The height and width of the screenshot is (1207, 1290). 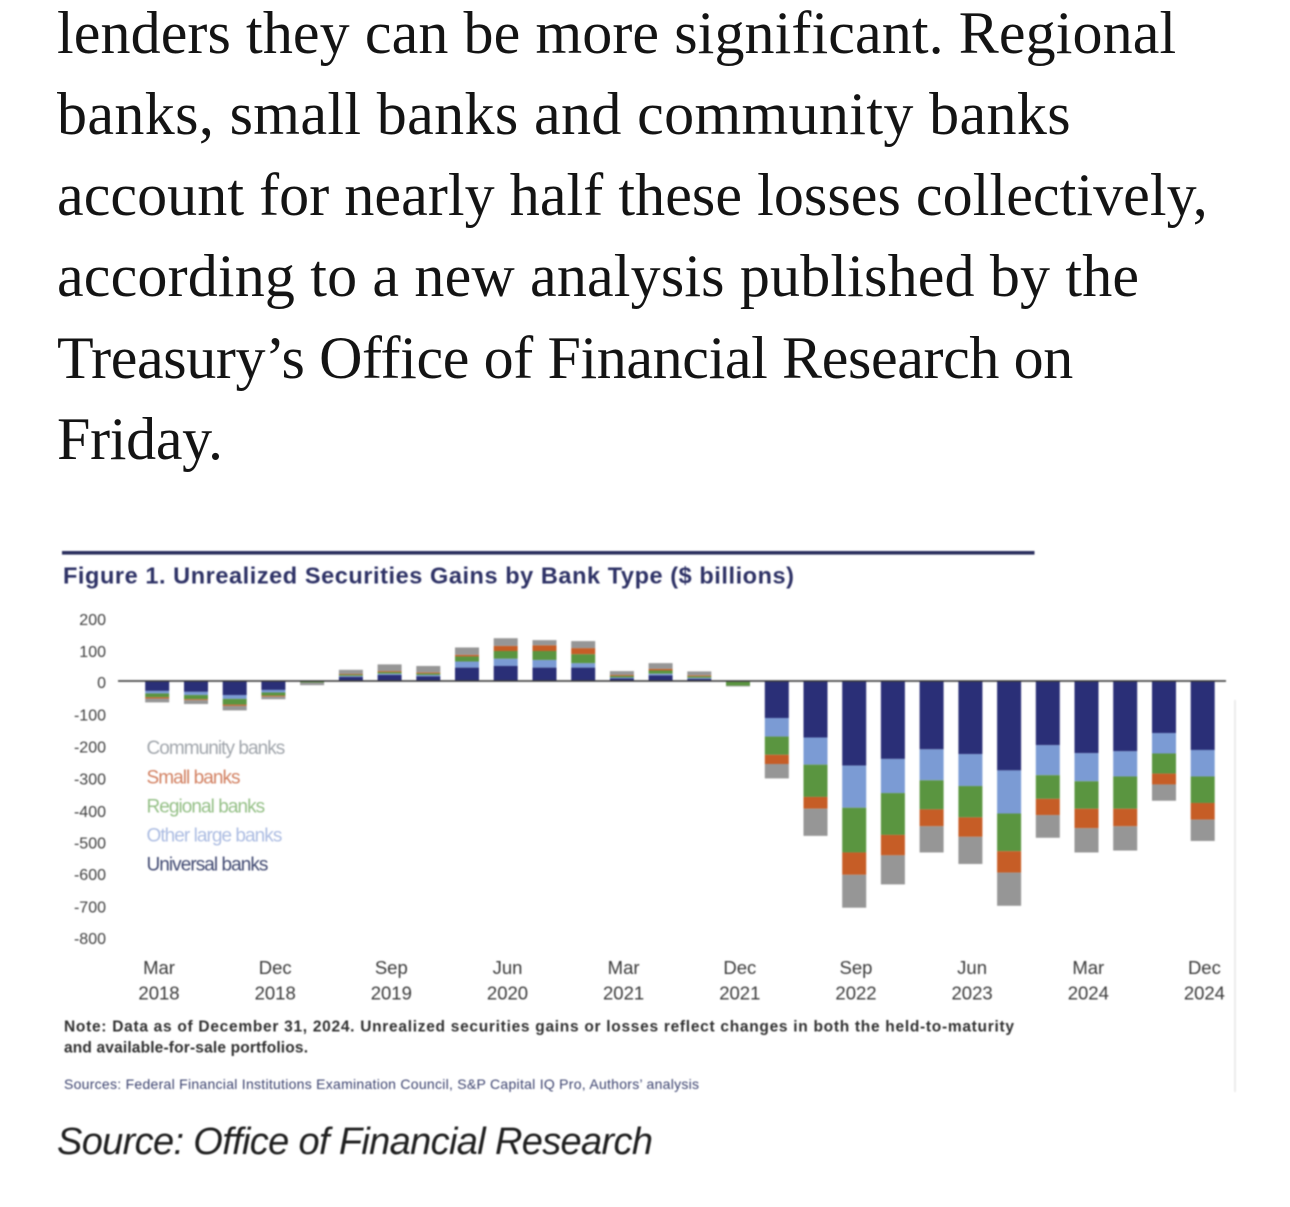 What do you see at coordinates (355, 1142) in the screenshot?
I see `svg-text:Source: Office of Financial Re: Source: Office of Financial Research` at bounding box center [355, 1142].